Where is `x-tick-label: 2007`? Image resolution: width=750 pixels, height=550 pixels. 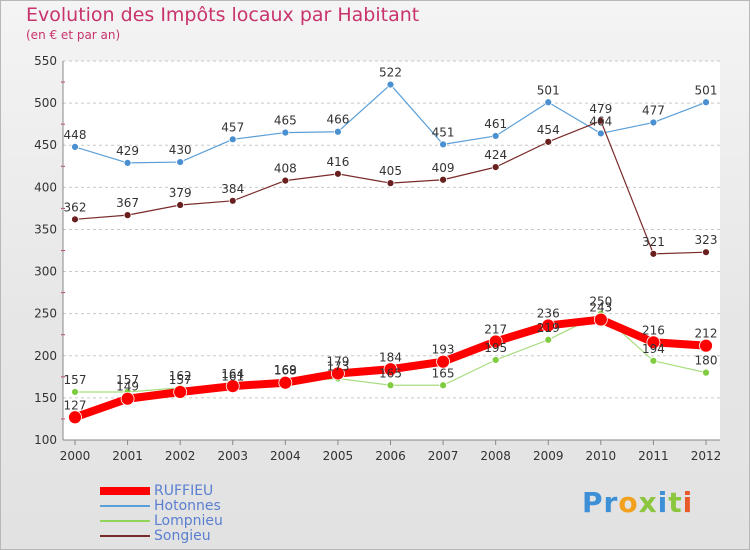 x-tick-label: 2007 is located at coordinates (443, 456).